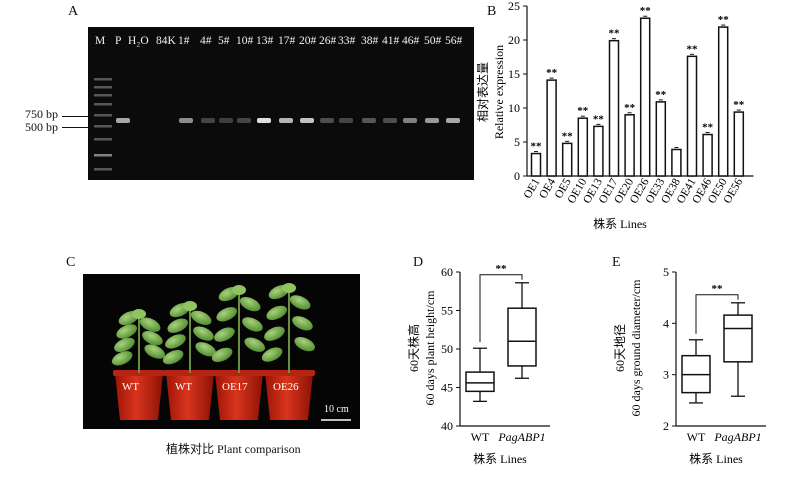 This screenshot has width=800, height=477. Describe the element at coordinates (447, 311) in the screenshot. I see `y-tick-label: 55` at that location.